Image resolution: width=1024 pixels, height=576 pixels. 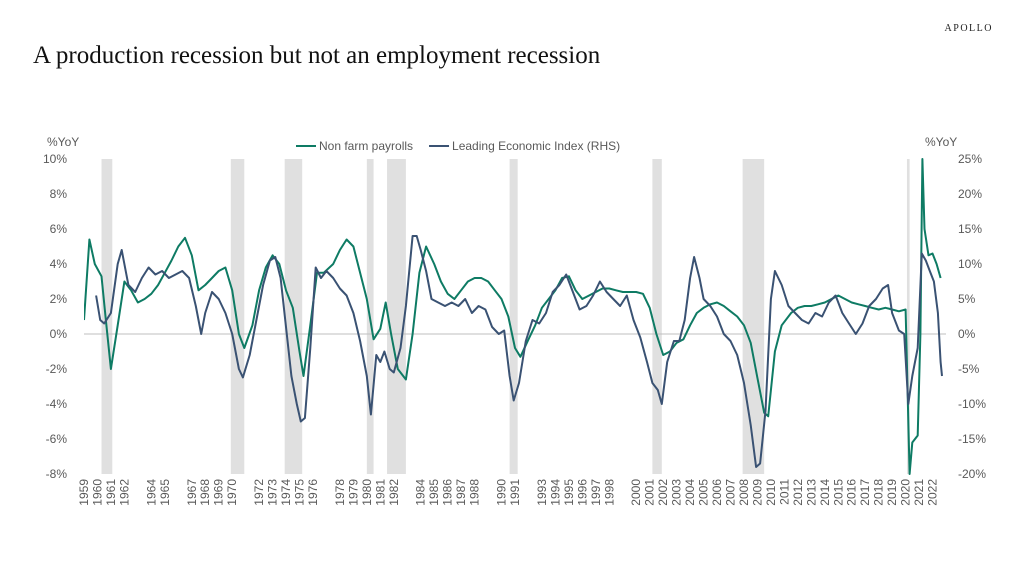 What do you see at coordinates (111, 492) in the screenshot?
I see `x-tick-label: 1961` at bounding box center [111, 492].